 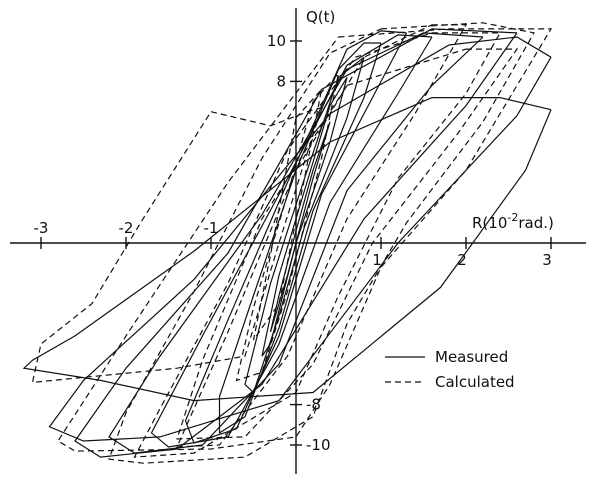 I want to click on x-tick-label: -2, so click(x=126, y=228).